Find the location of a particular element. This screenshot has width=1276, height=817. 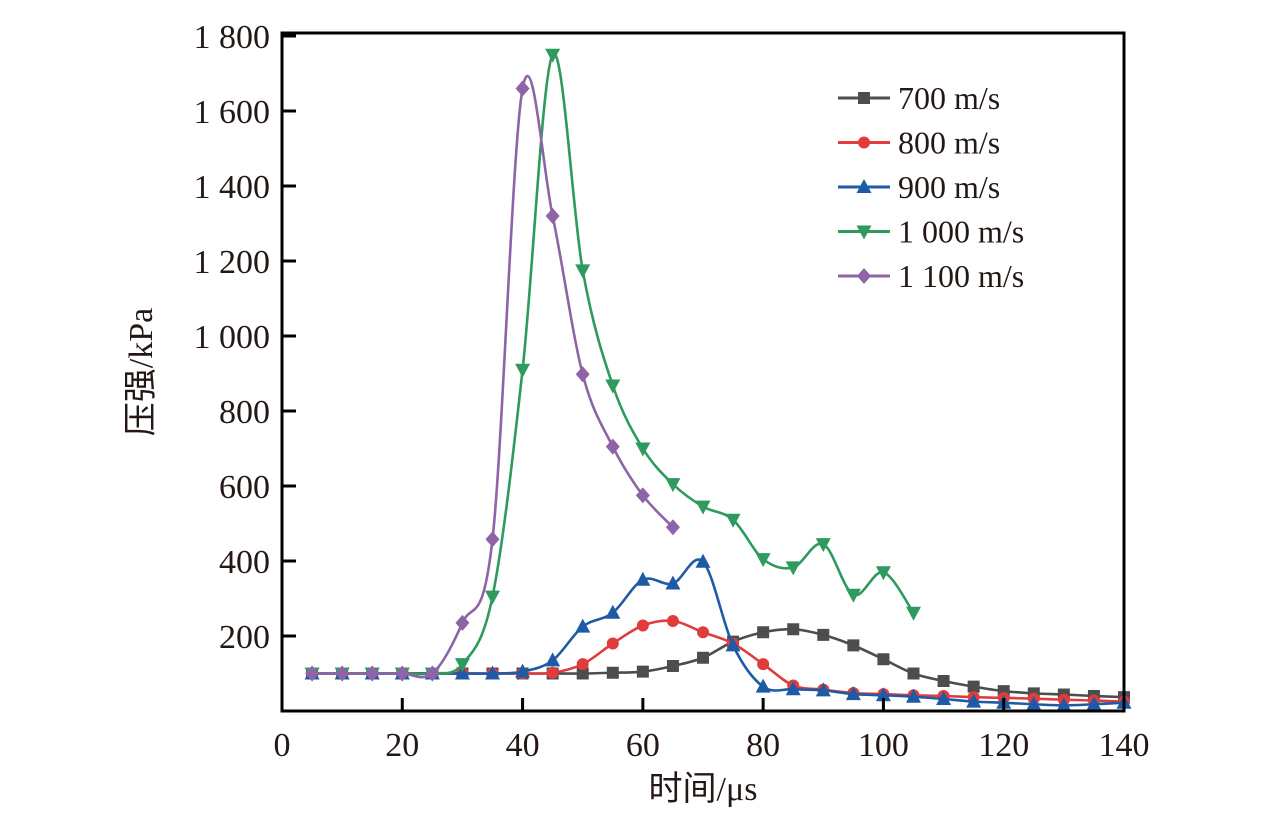

x-axis: 0 20 40 60 80 100 120 140 is located at coordinates (712, 731).